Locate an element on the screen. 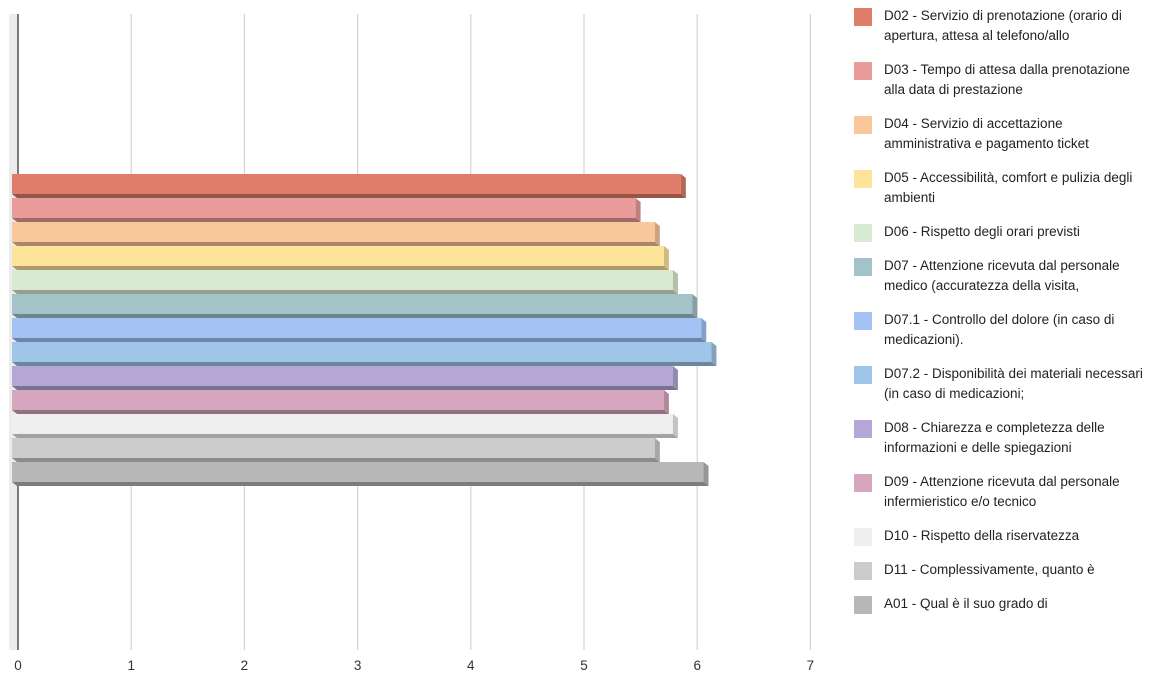 The width and height of the screenshot is (1153, 675). legend-item: D06 - Rispetto degli orari previsti is located at coordinates (1002, 232).